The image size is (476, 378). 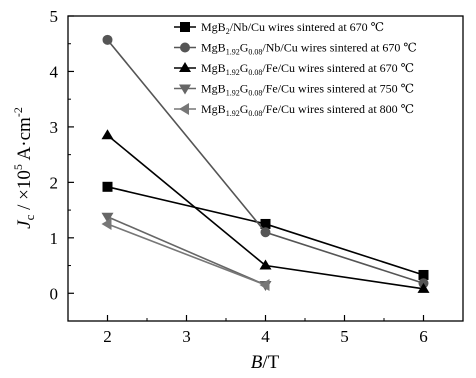 I want to click on legend-label-0: MgB2/Nb/Cu wires sintered at 670 ℃, so click(x=292, y=28).